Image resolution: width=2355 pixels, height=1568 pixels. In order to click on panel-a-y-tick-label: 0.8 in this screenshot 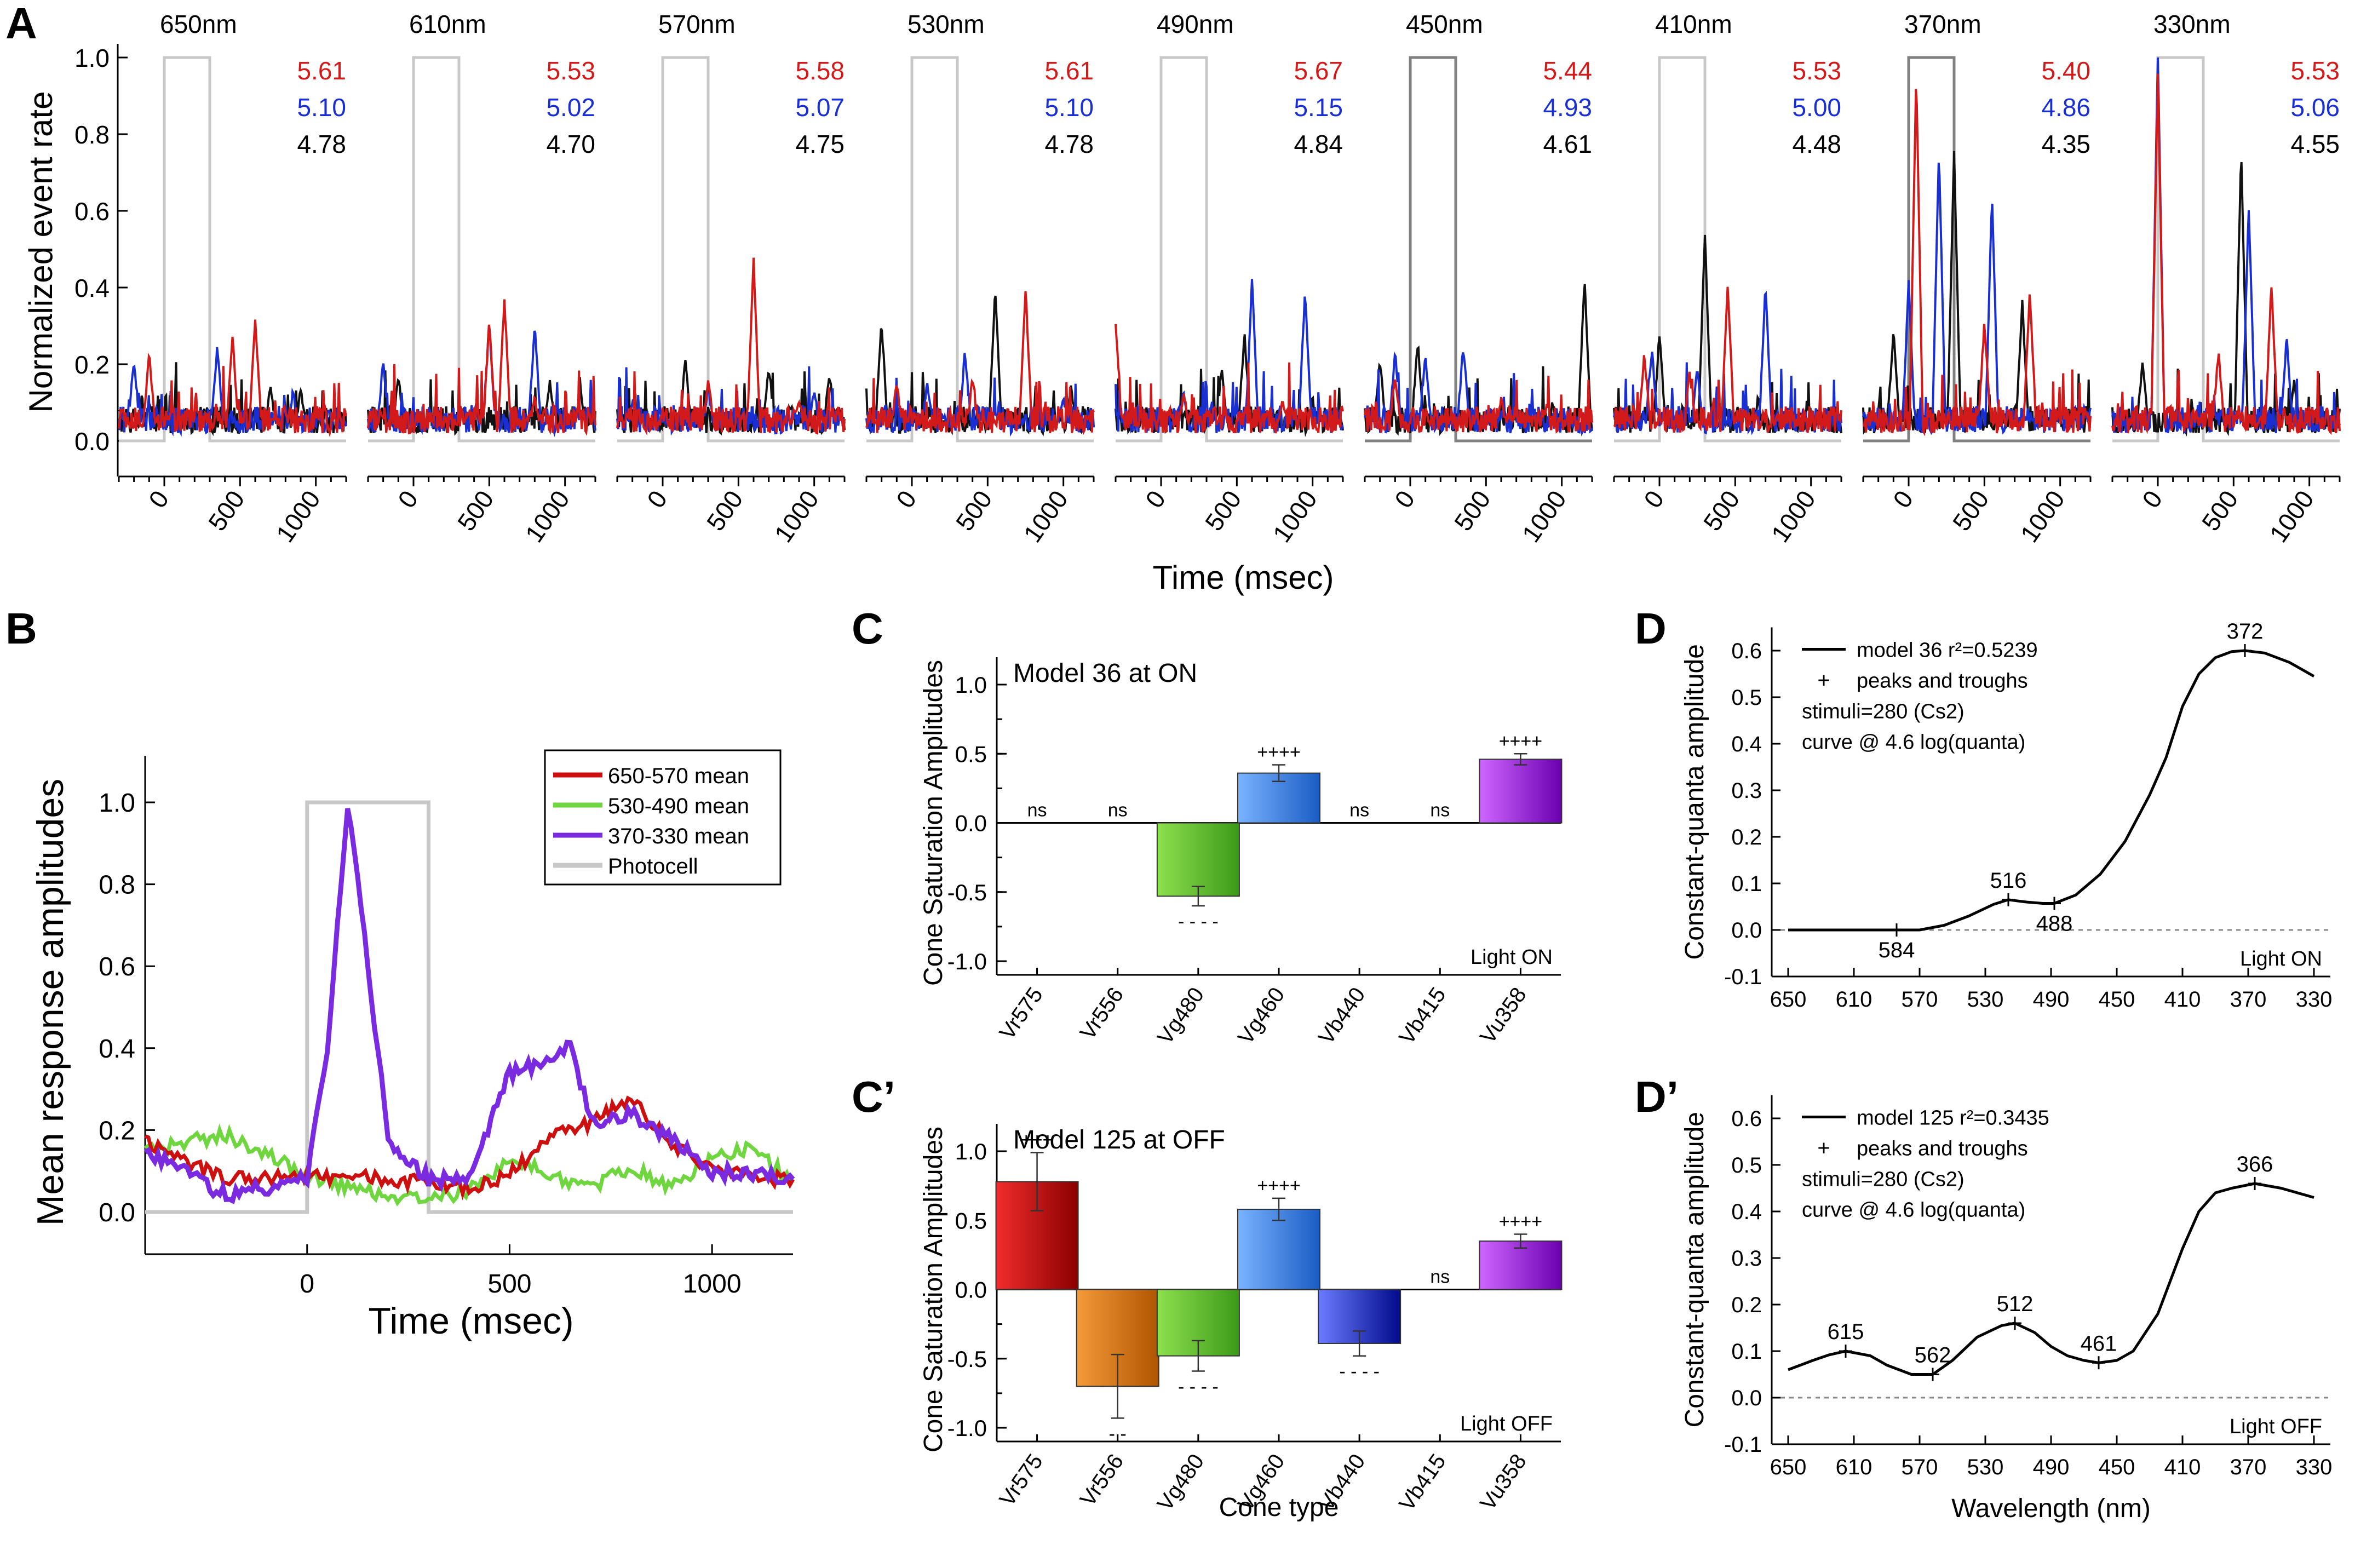, I will do `click(92, 134)`.